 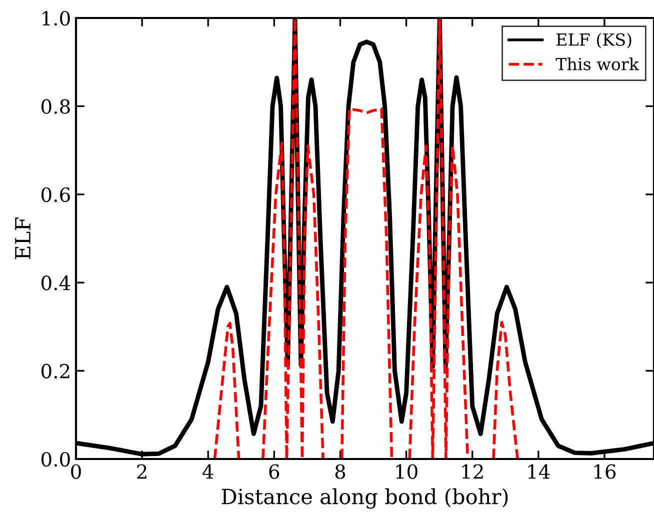 I want to click on legend-label: This work, so click(x=598, y=63).